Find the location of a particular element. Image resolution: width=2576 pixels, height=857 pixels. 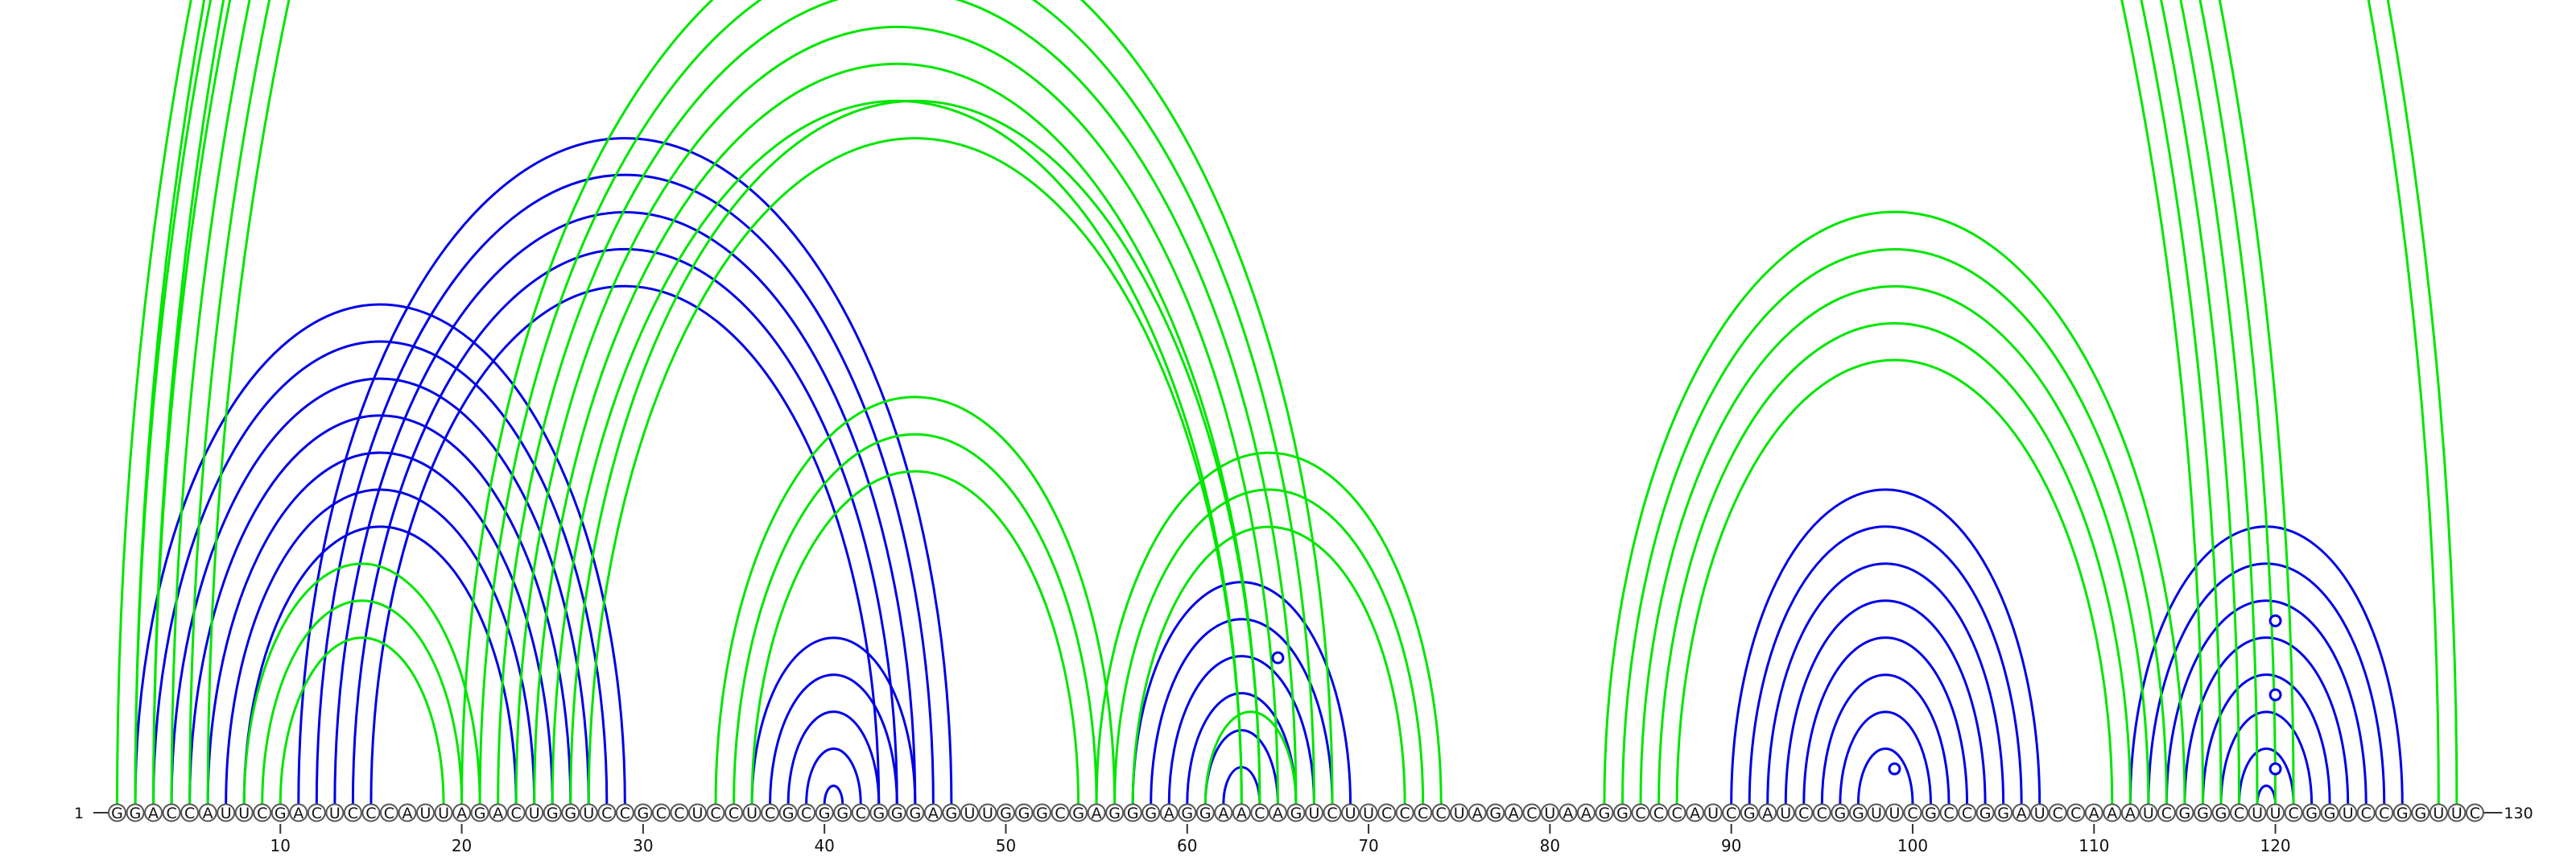

nucleotide-34: C is located at coordinates (715, 812).